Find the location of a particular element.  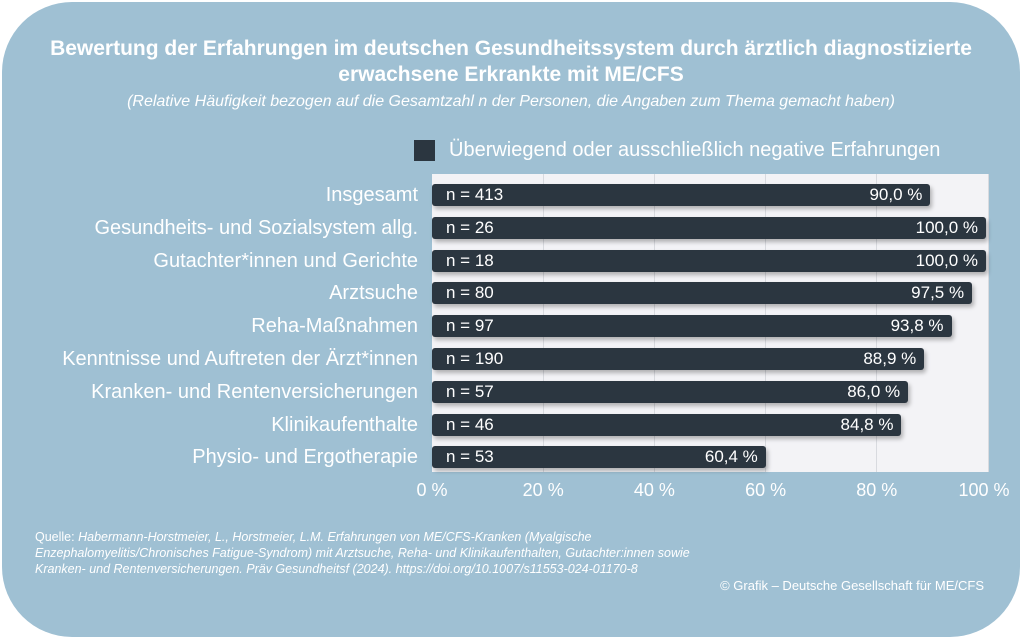

bar-n-label: n = 80 is located at coordinates (470, 293).